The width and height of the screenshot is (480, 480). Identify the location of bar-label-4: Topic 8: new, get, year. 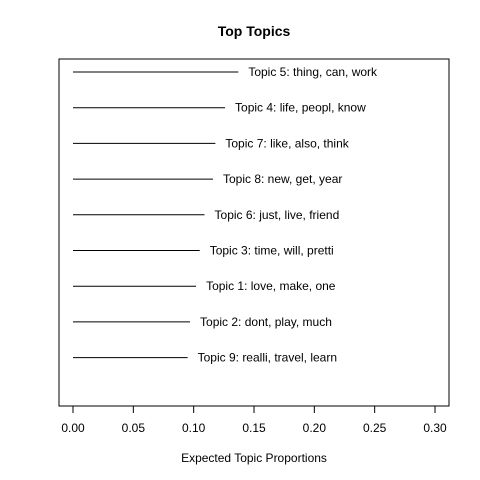
(282, 179).